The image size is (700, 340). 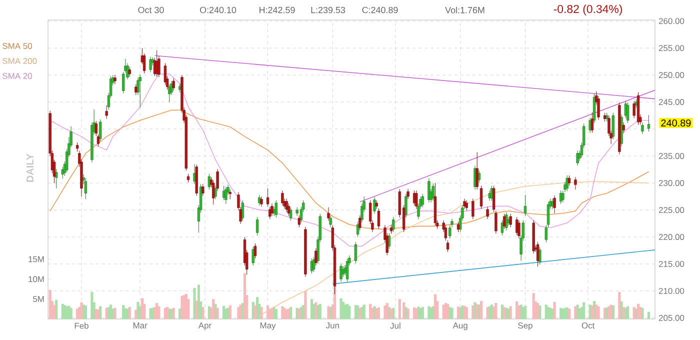 What do you see at coordinates (36, 279) in the screenshot?
I see `y2-tick-label: 10M` at bounding box center [36, 279].